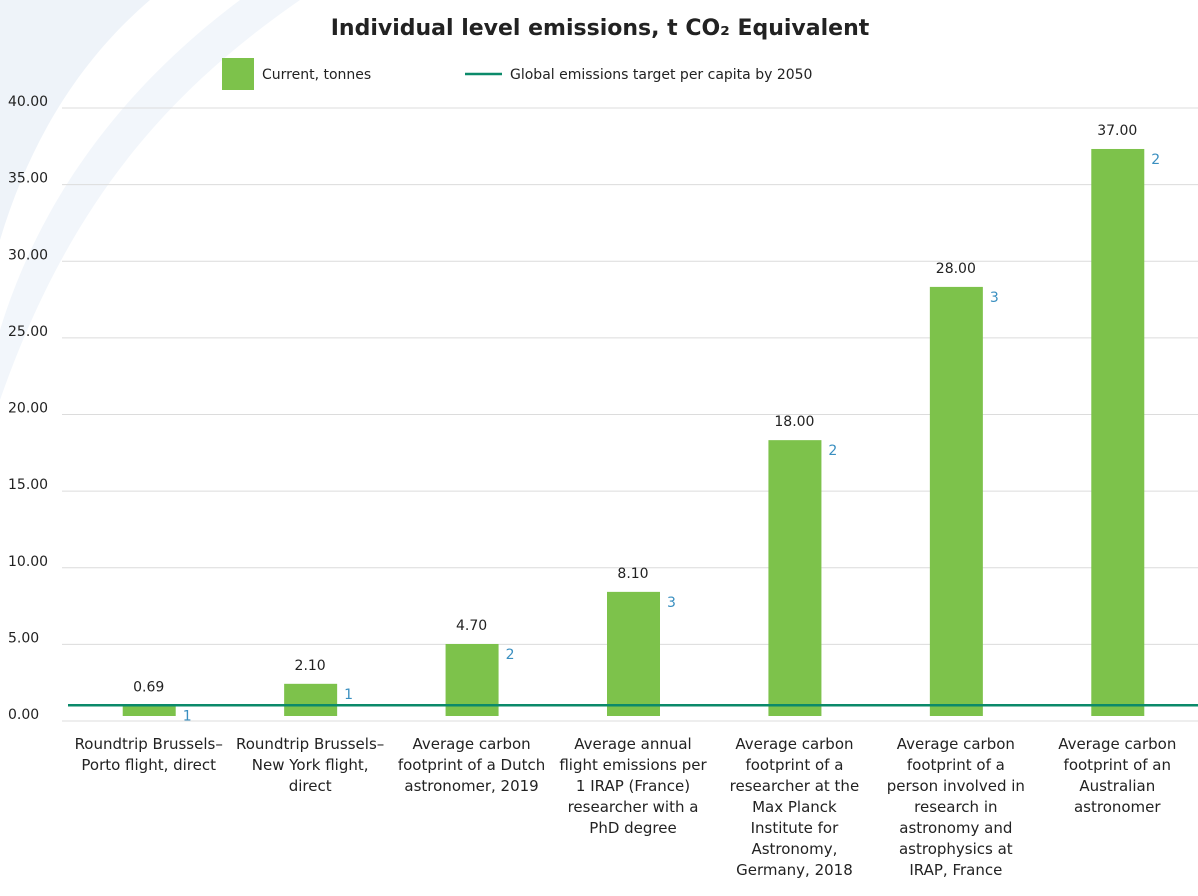 This screenshot has height=896, width=1198. I want to click on legend-label: Current, tonnes, so click(316, 75).